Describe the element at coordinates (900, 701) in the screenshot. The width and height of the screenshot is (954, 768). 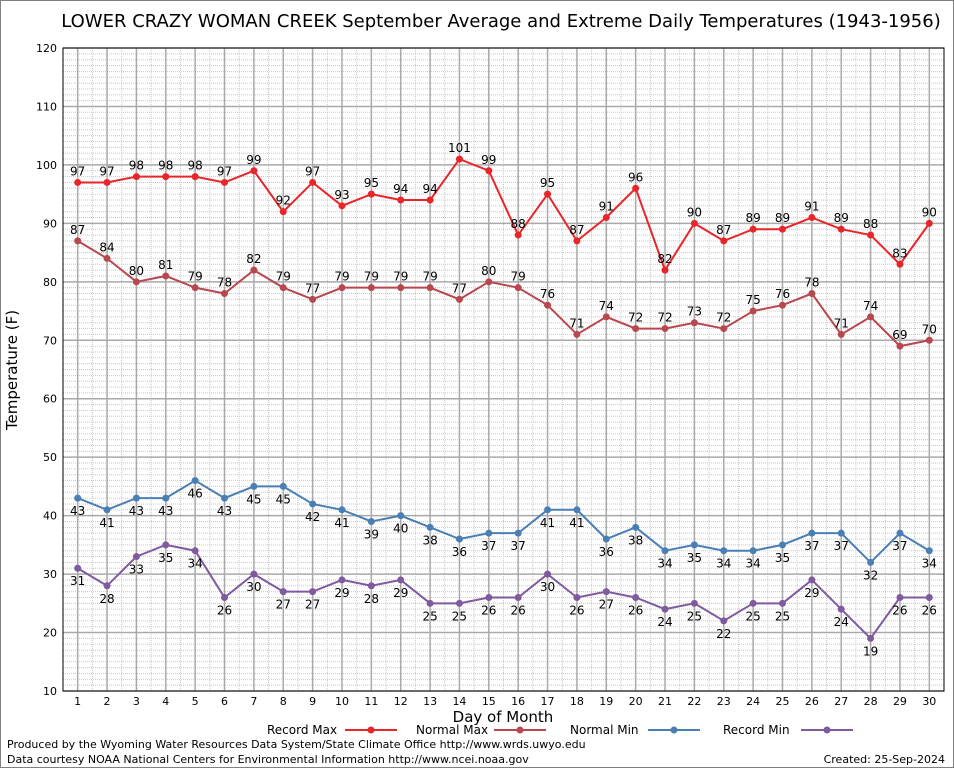
I see `x-tick-label: 29` at that location.